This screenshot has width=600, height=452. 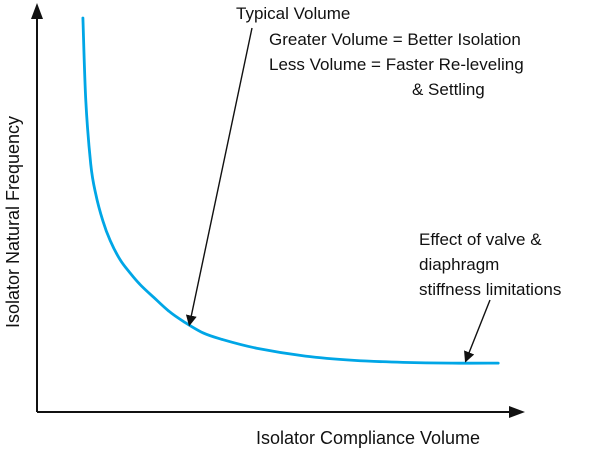 What do you see at coordinates (517, 412) in the screenshot?
I see `x-axis-arrow-icon` at bounding box center [517, 412].